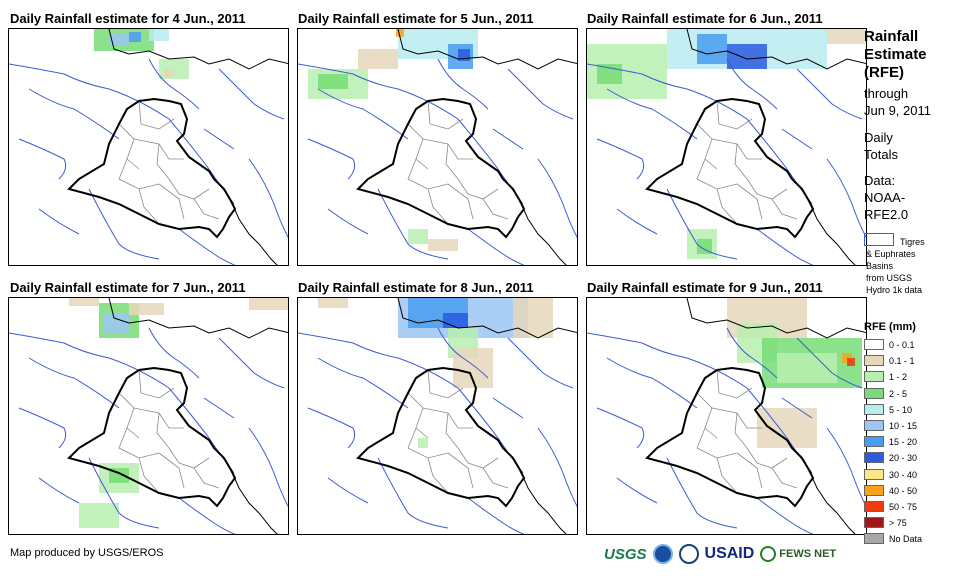 This screenshot has height=576, width=967. Describe the element at coordinates (898, 393) in the screenshot. I see `legend-label: 2 - 5` at that location.